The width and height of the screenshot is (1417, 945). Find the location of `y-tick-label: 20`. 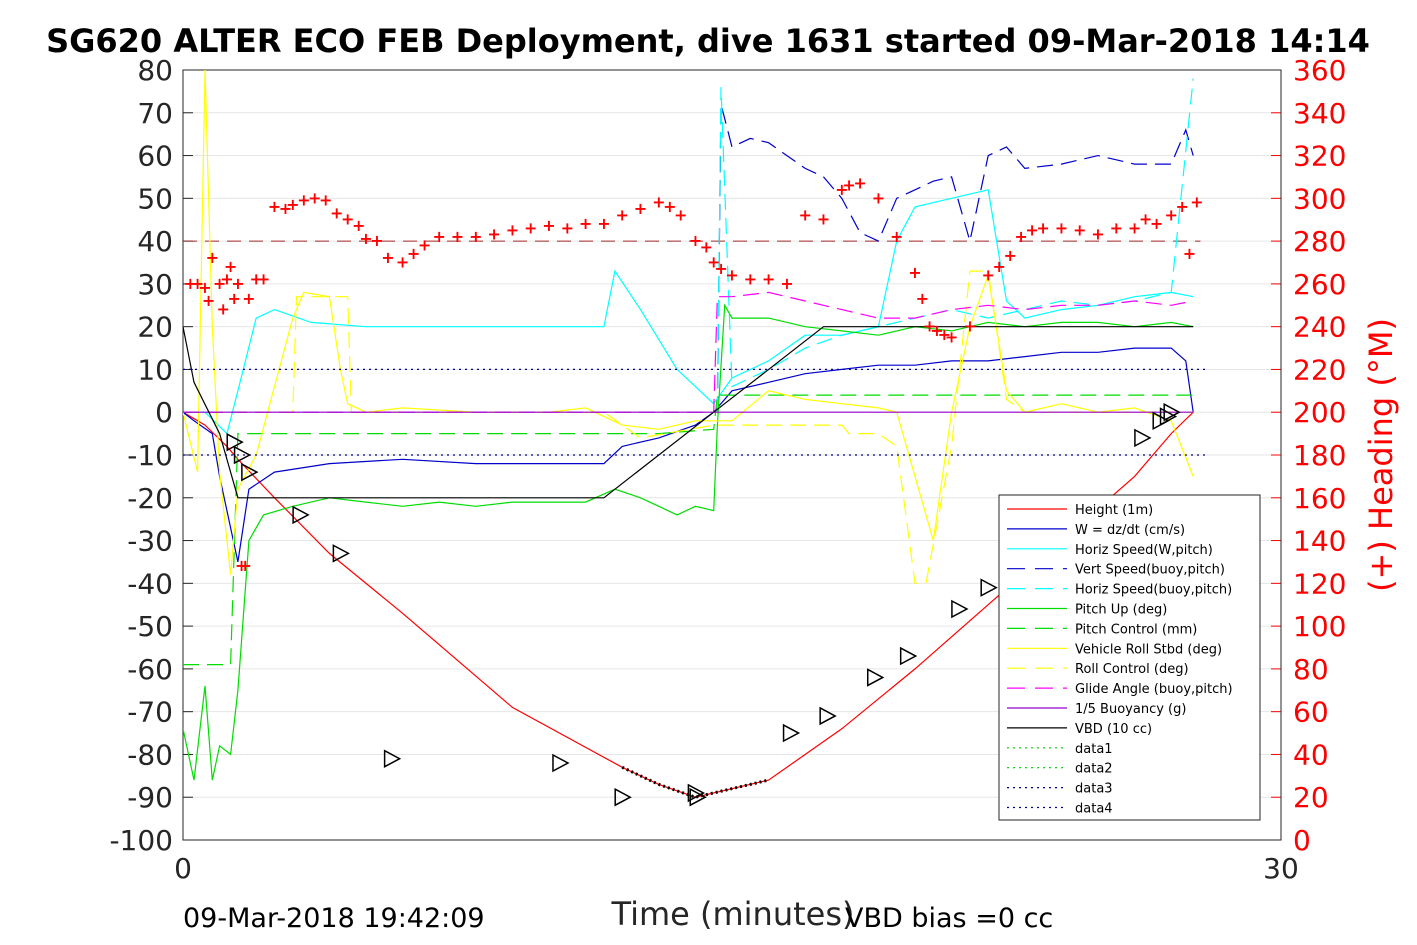

y-tick-label: 20 is located at coordinates (155, 327).